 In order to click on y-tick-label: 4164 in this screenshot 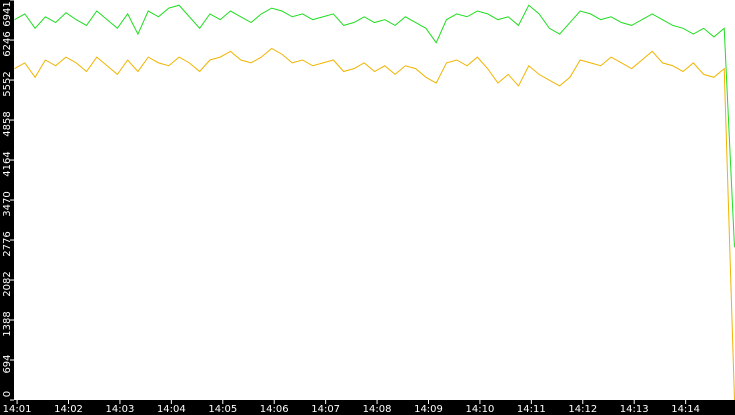, I will do `click(7, 163)`.